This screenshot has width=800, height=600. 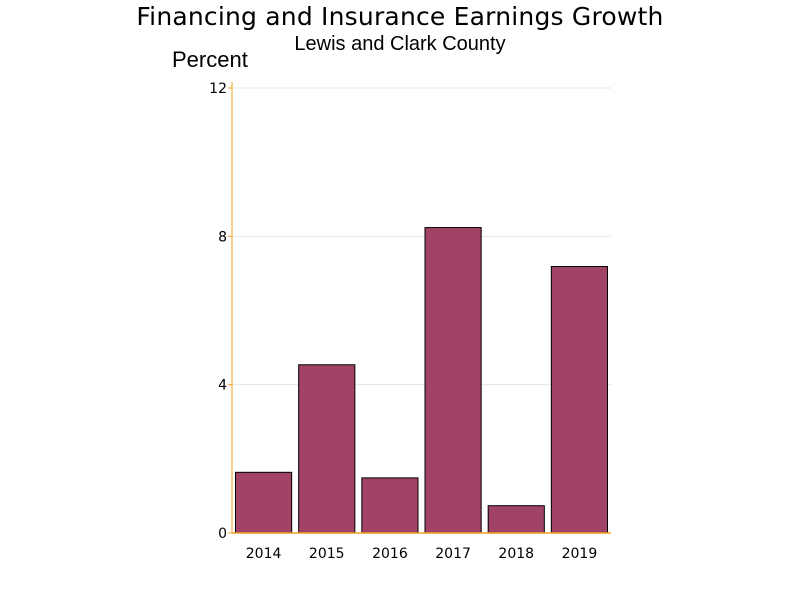 I want to click on bar-2014, so click(x=264, y=502).